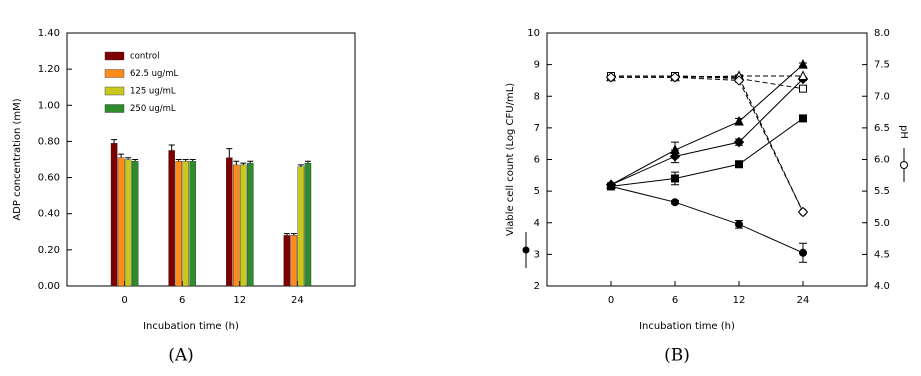 This screenshot has width=921, height=376. I want to click on legend-label: control, so click(144, 57).